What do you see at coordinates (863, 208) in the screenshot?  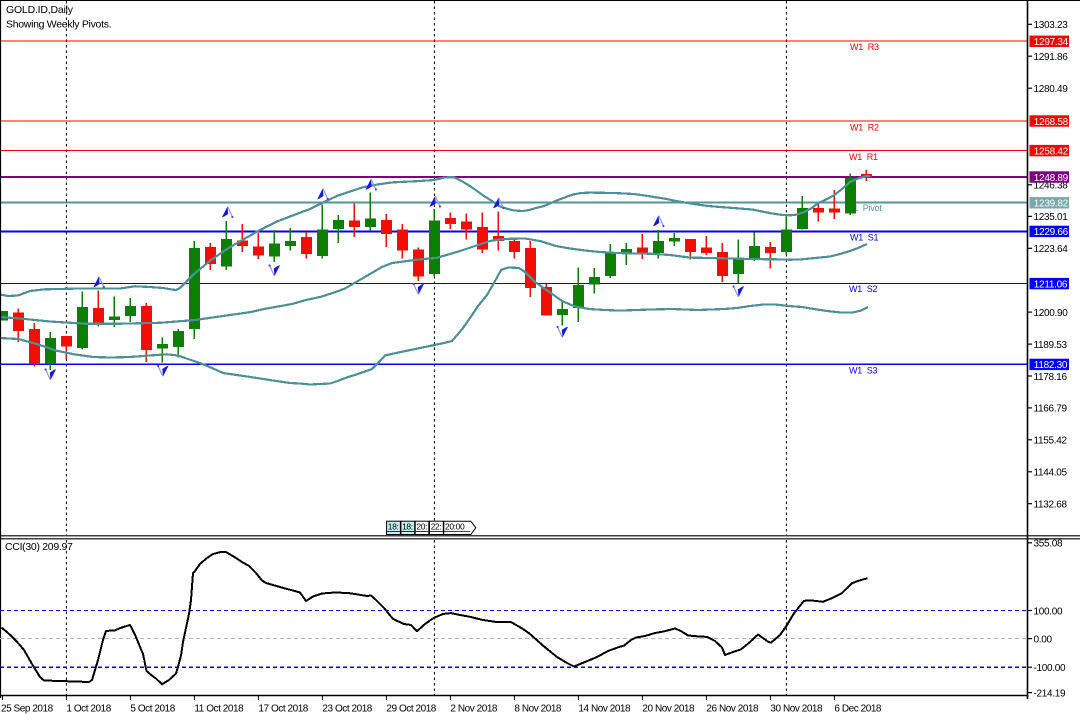 I see `svg-text: W1 Pivot` at bounding box center [863, 208].